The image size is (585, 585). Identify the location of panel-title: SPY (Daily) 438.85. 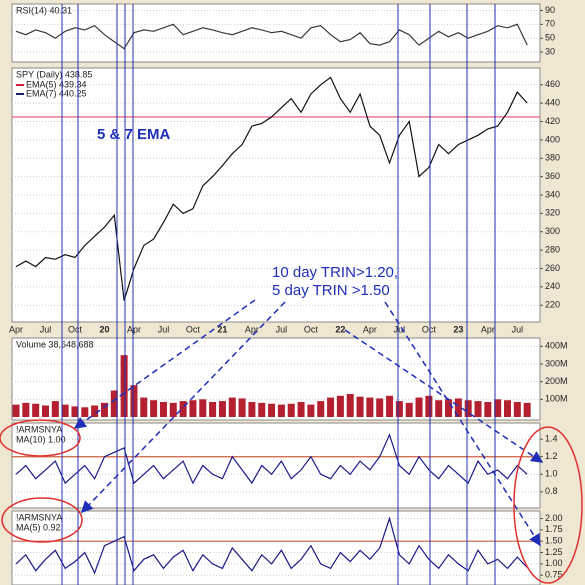
(54, 74).